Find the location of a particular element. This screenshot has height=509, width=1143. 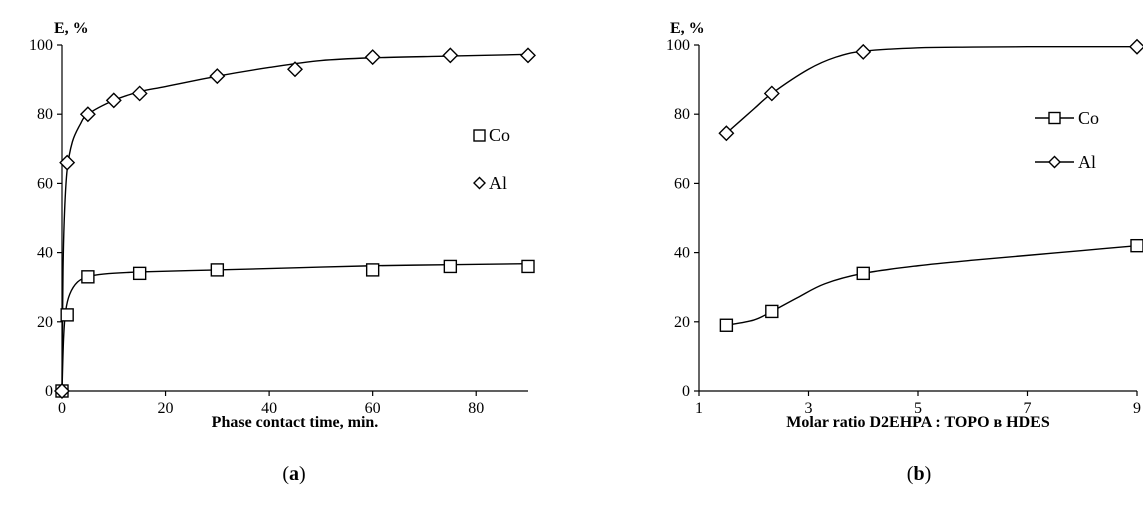

chart-a-y-tick-label: 40 is located at coordinates (45, 253).